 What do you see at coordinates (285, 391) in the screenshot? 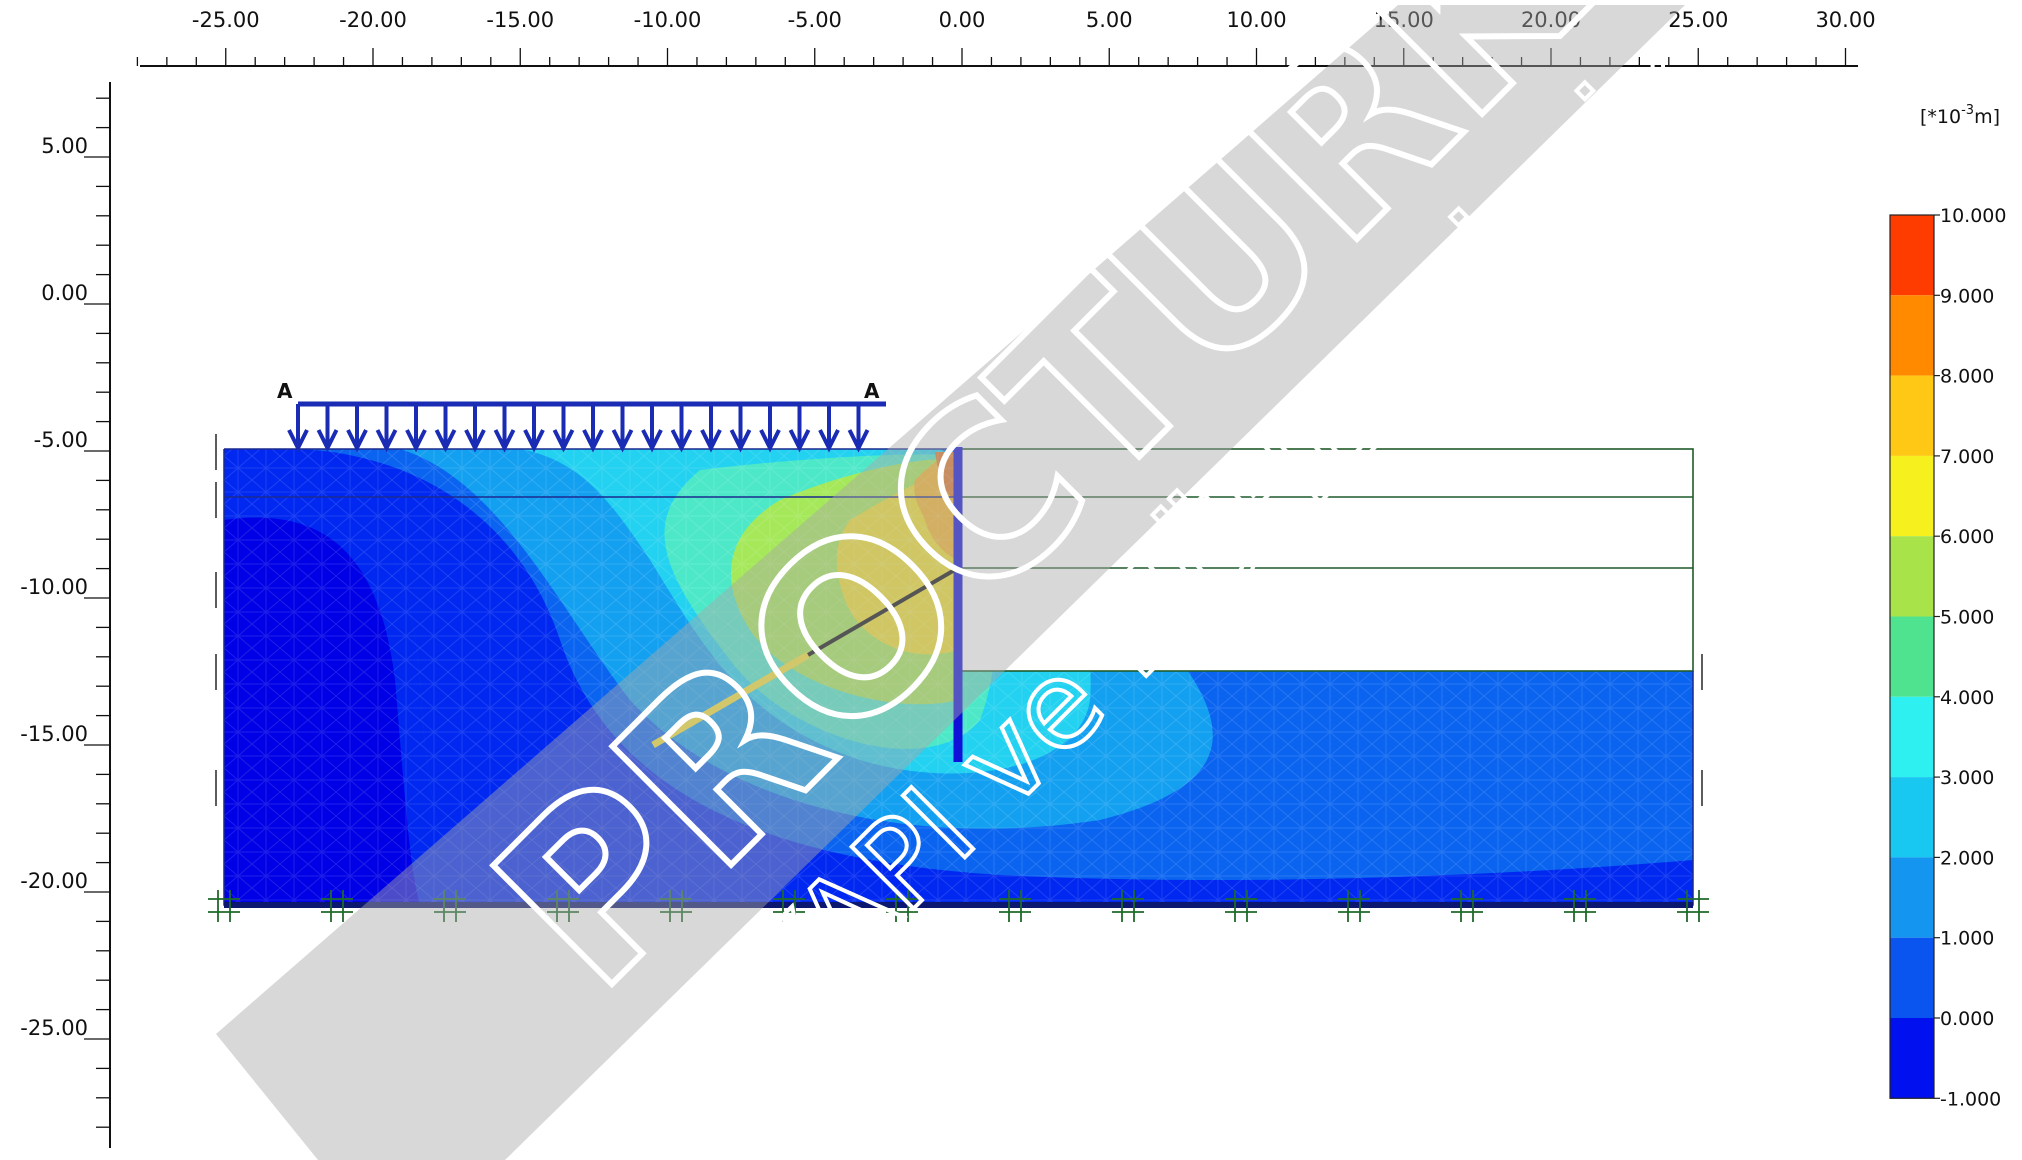
I see `load-label-left: A` at bounding box center [285, 391].